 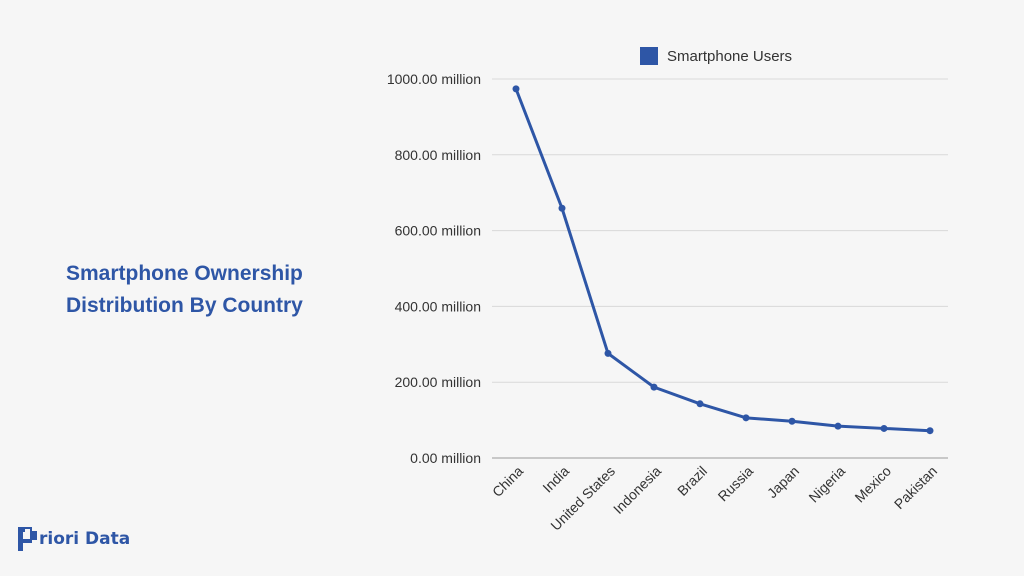 What do you see at coordinates (783, 482) in the screenshot?
I see `x-tick-label: Japan` at bounding box center [783, 482].